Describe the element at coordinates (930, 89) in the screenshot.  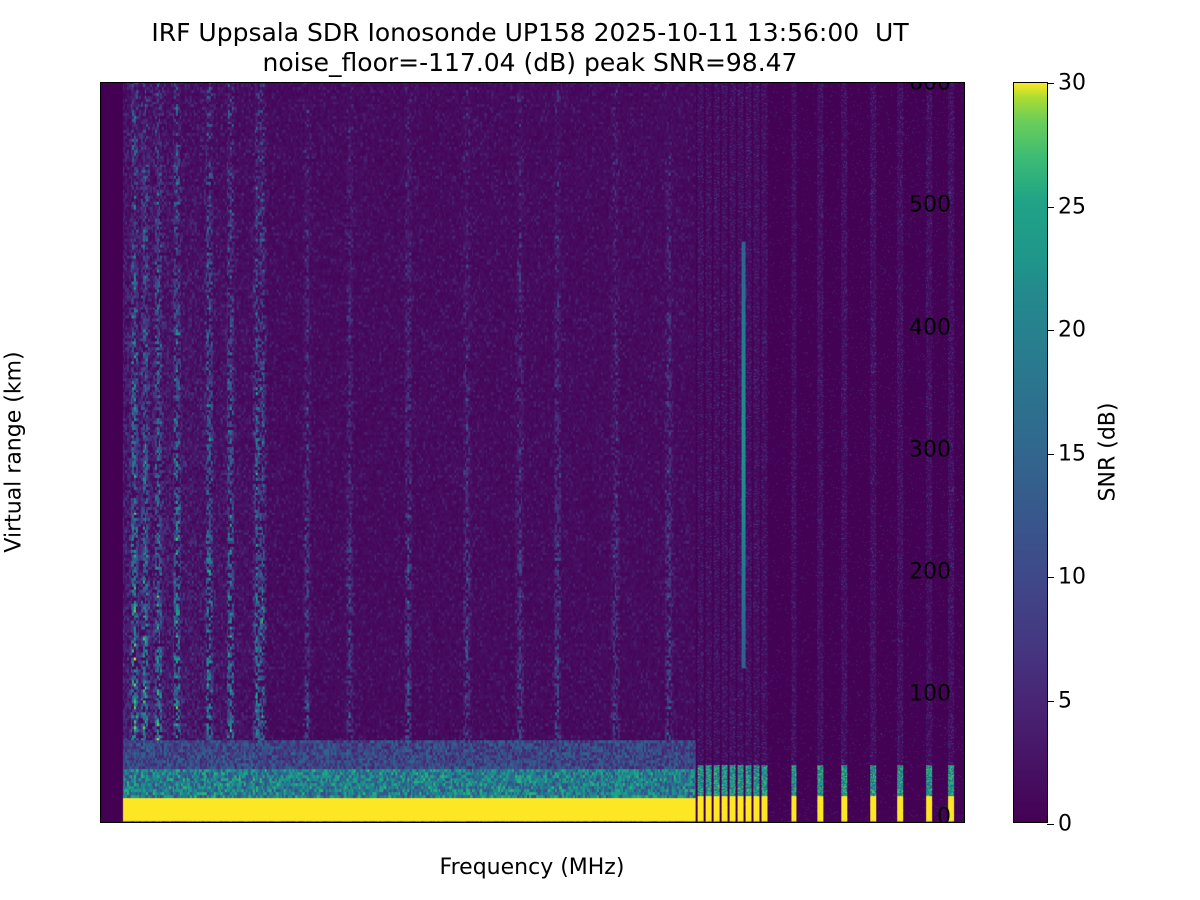
I see `y-tick-label: 600` at that location.